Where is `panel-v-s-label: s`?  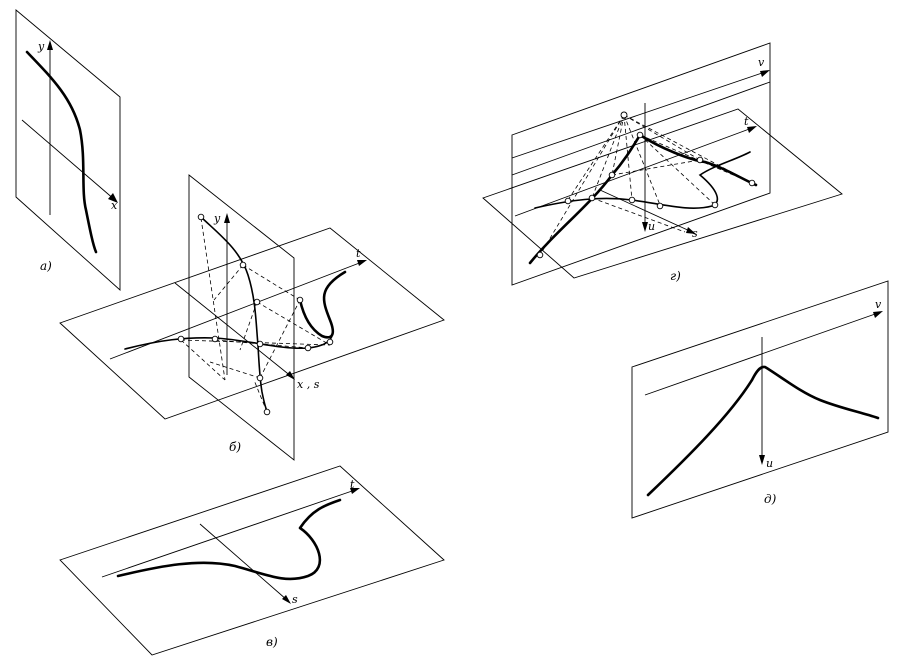 panel-v-s-label: s is located at coordinates (295, 599).